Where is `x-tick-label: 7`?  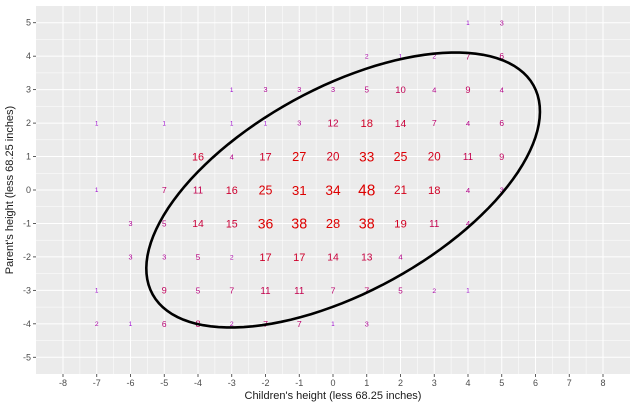 x-tick-label: 7 is located at coordinates (569, 383).